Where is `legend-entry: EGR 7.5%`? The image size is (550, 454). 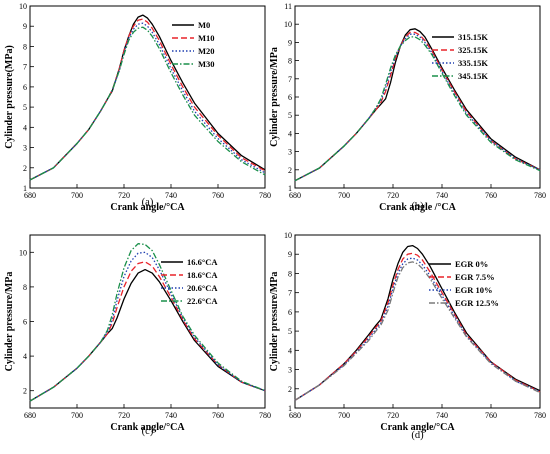
legend-entry: EGR 7.5% is located at coordinates (475, 277).